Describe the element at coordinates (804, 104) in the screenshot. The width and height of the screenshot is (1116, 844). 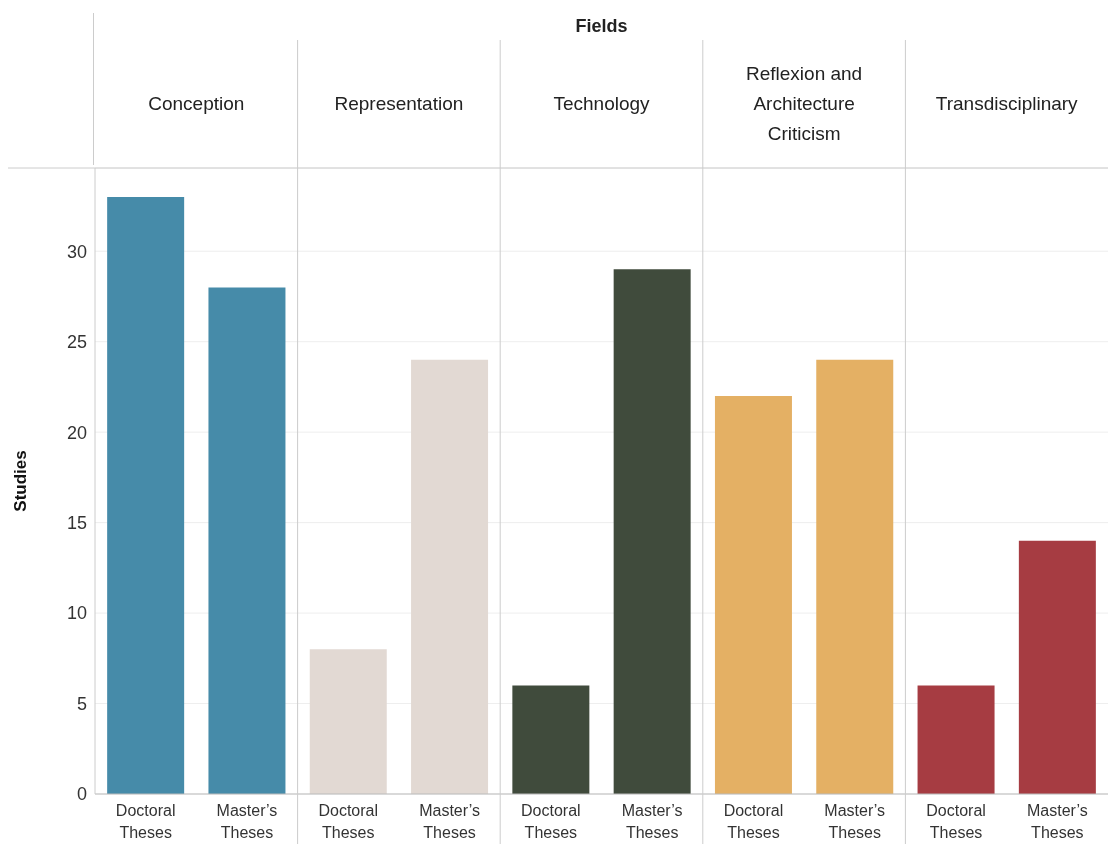
I see `text: Reflexion and Architecture Criticism` at that location.